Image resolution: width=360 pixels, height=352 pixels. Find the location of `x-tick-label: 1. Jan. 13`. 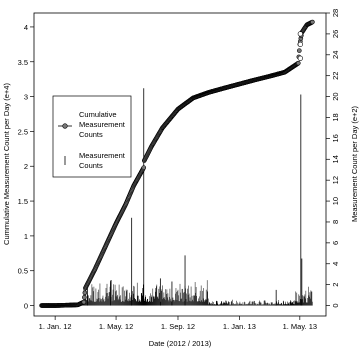

x-tick-label: 1. Jan. 13 is located at coordinates (239, 326).